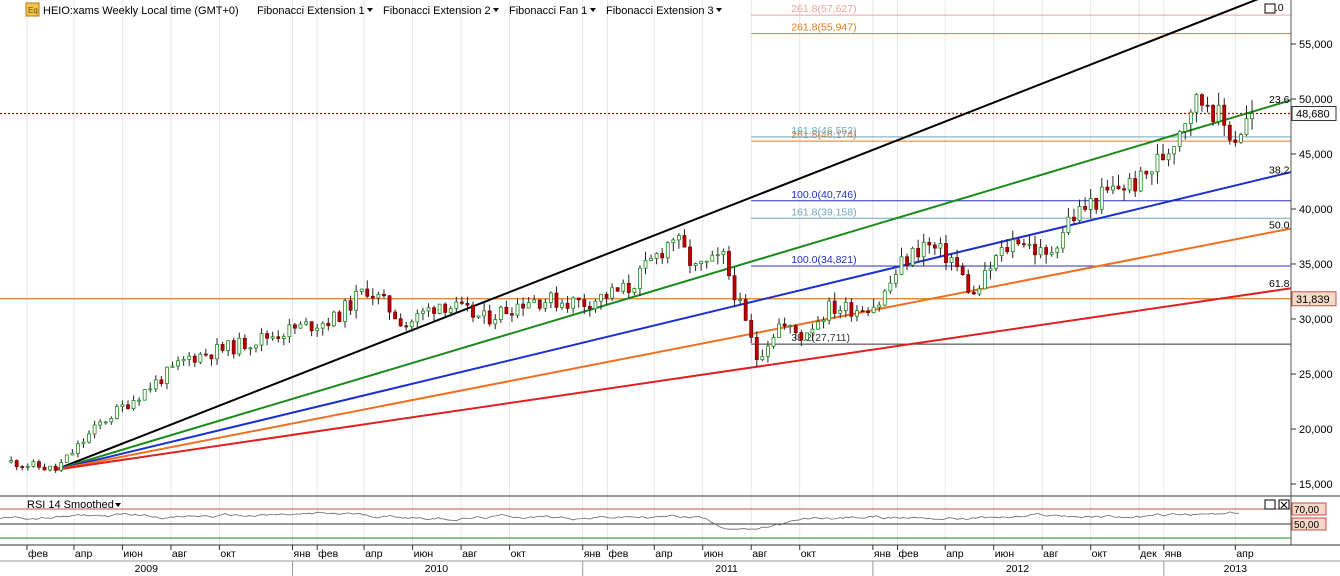  I want to click on indicator-menu-fib-extension-2: Fibonacci Extension 2, so click(437, 11).